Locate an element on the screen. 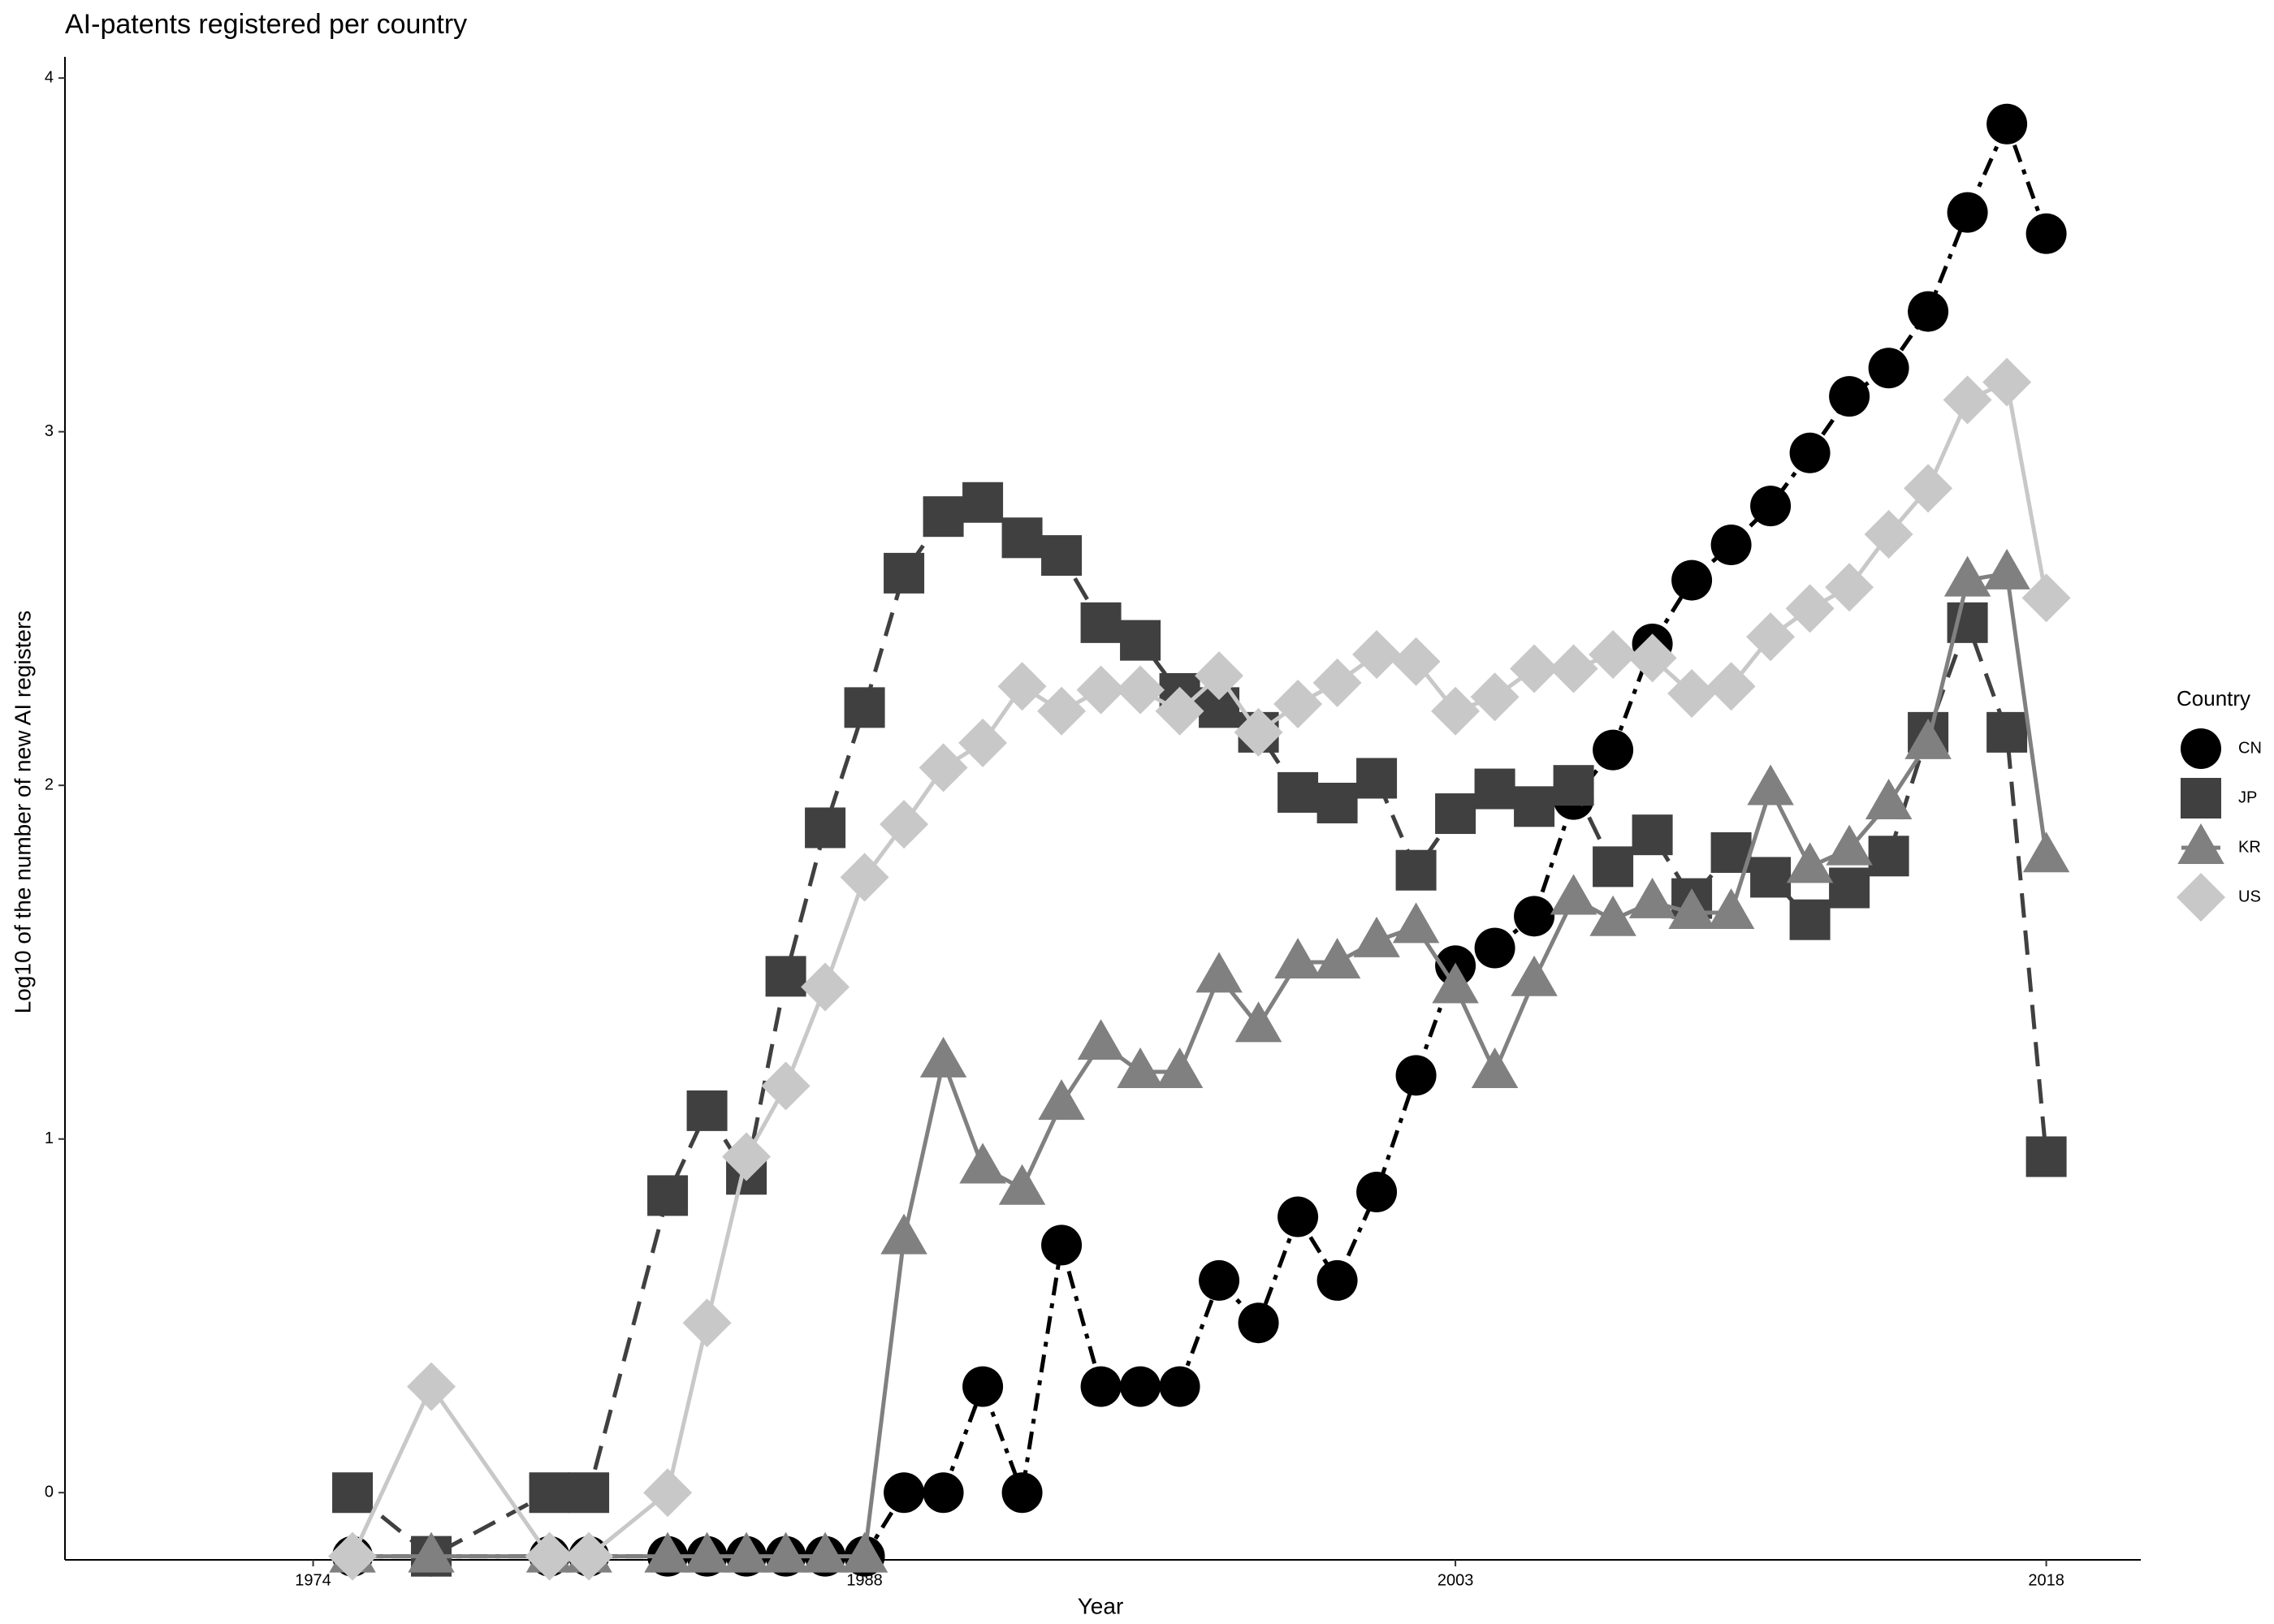 Image resolution: width=2274 pixels, height=1624 pixels. y-axis-title: Log10 of the number of new AI registers is located at coordinates (22, 813).